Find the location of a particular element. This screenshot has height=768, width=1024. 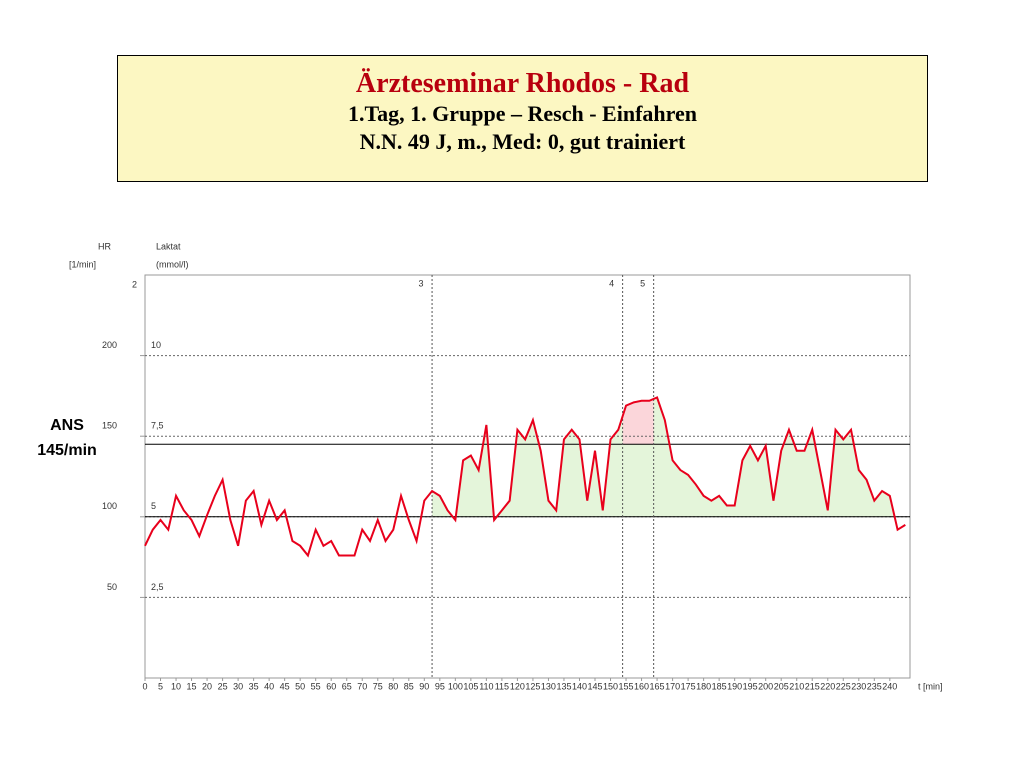

x-tick-label: 30 is located at coordinates (238, 686).